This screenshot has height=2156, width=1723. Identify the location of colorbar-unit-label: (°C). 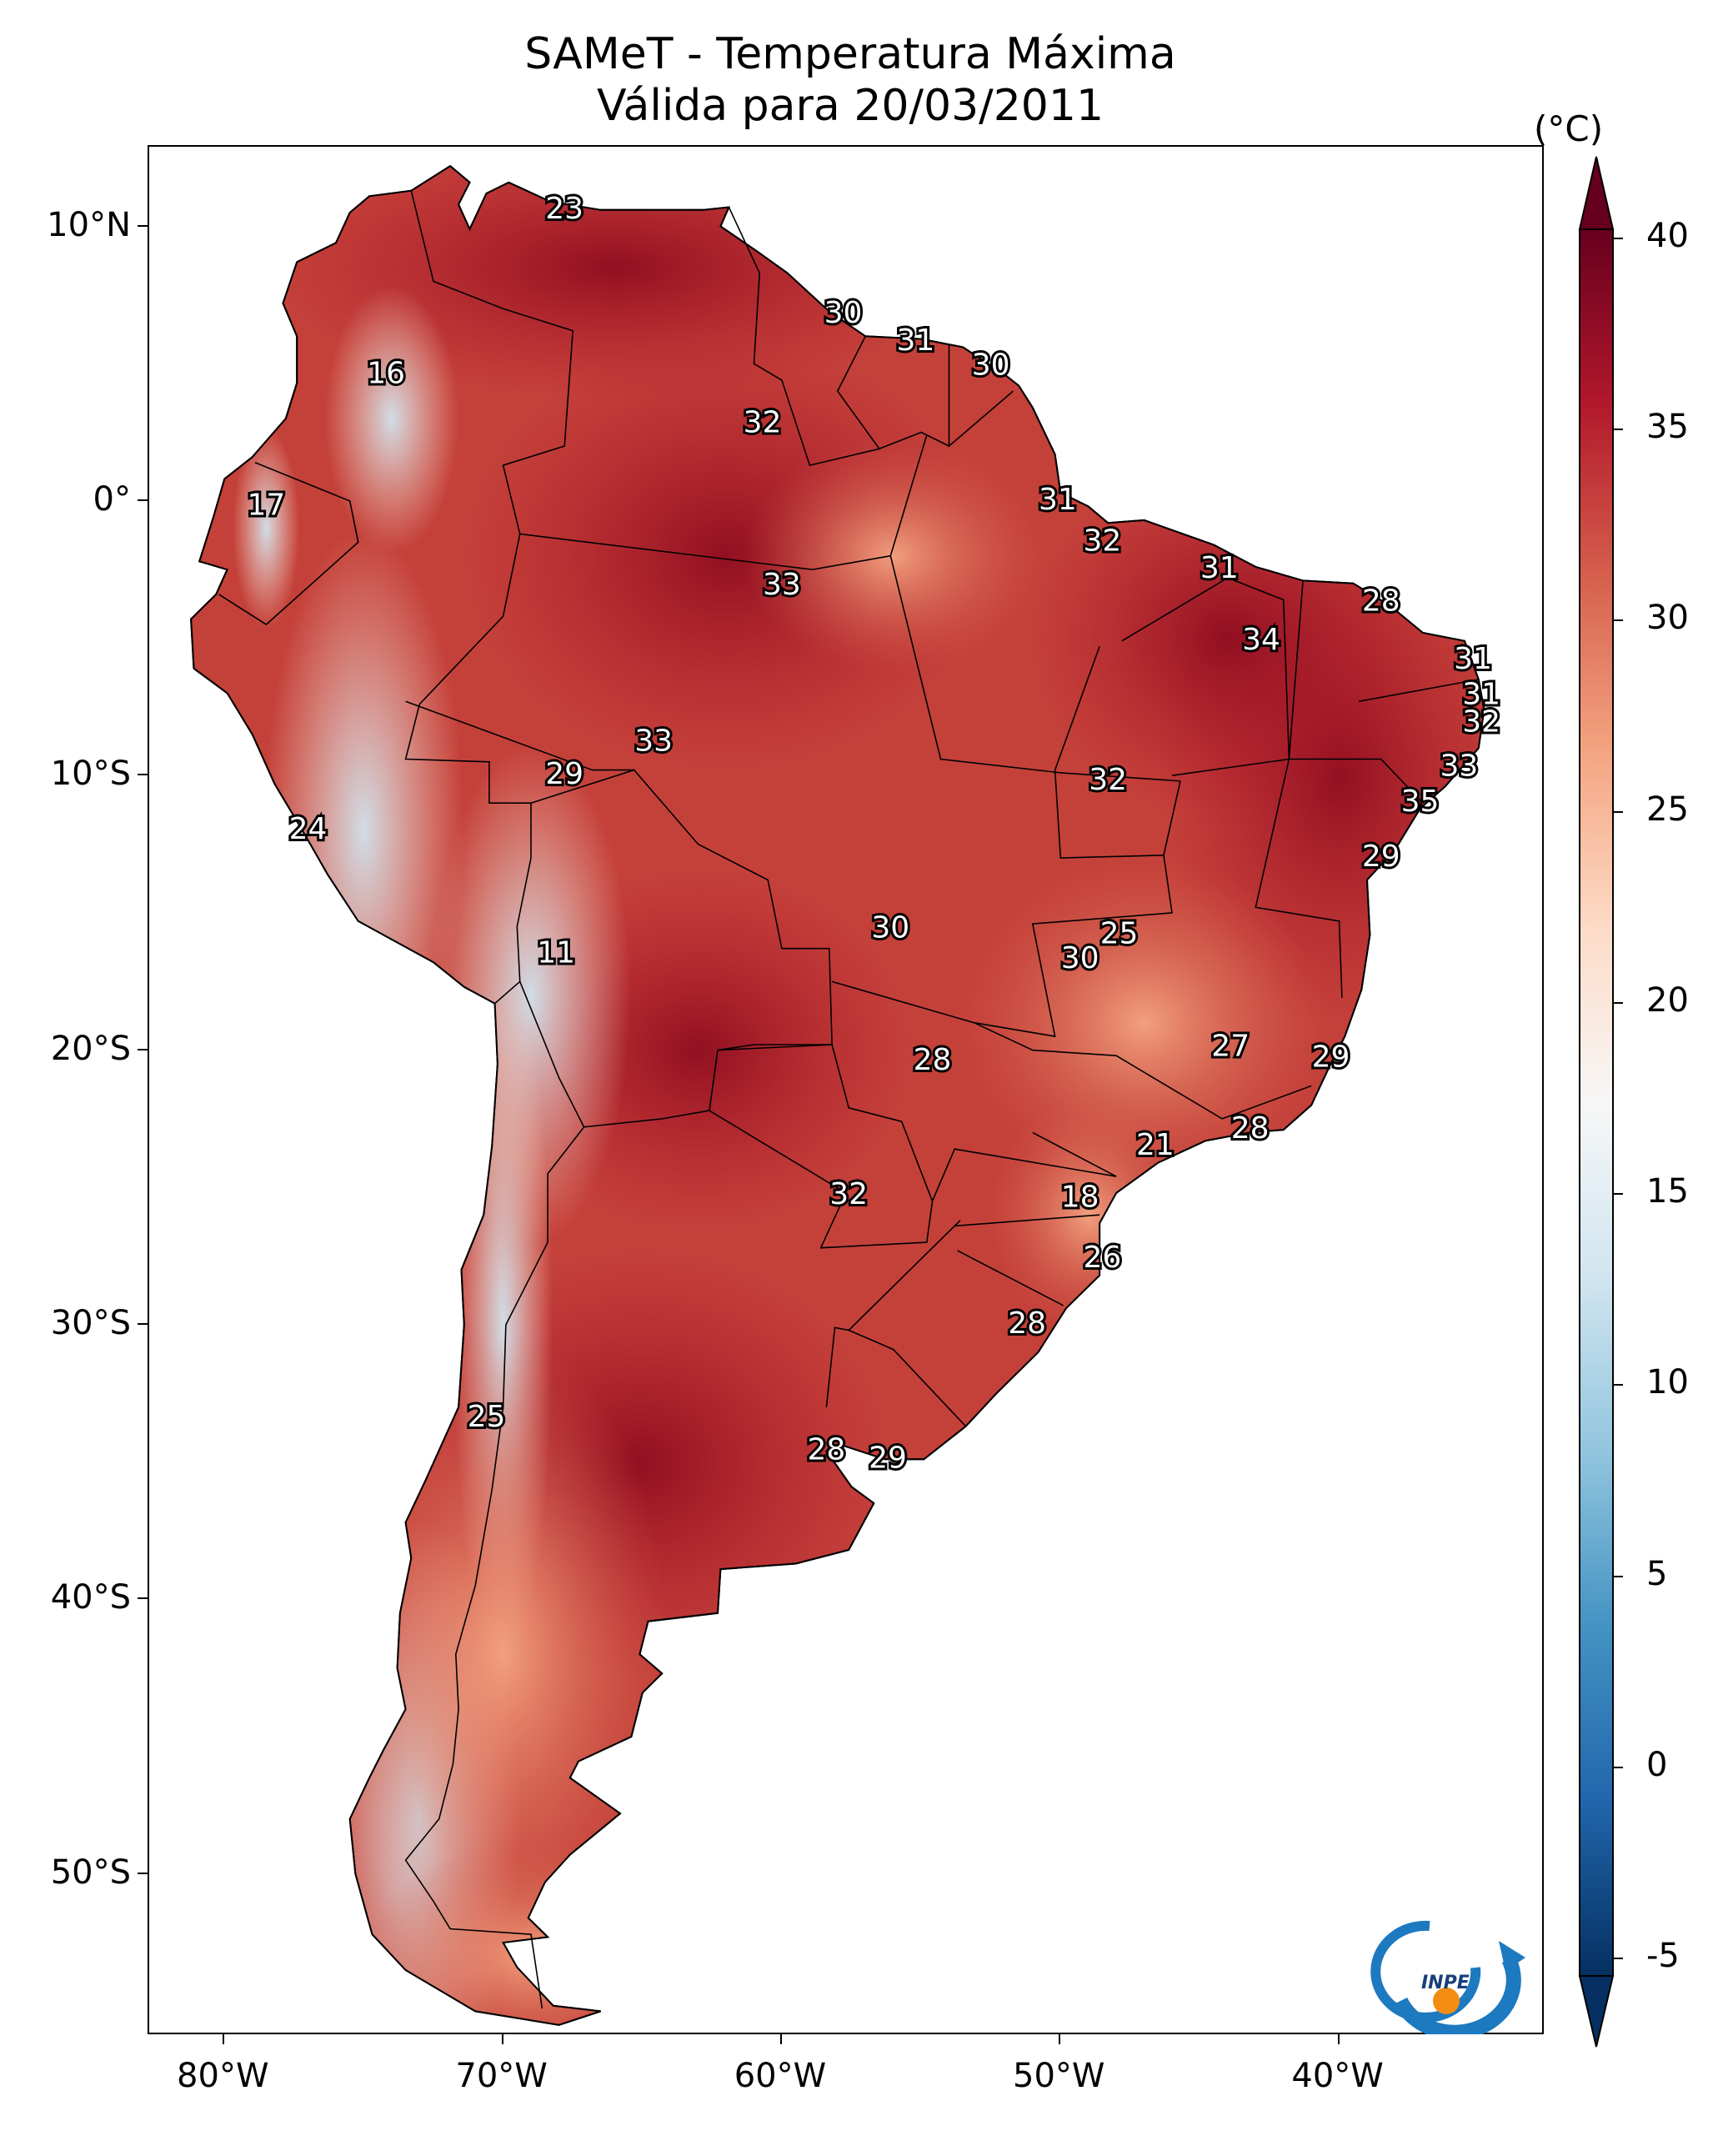
(1569, 128).